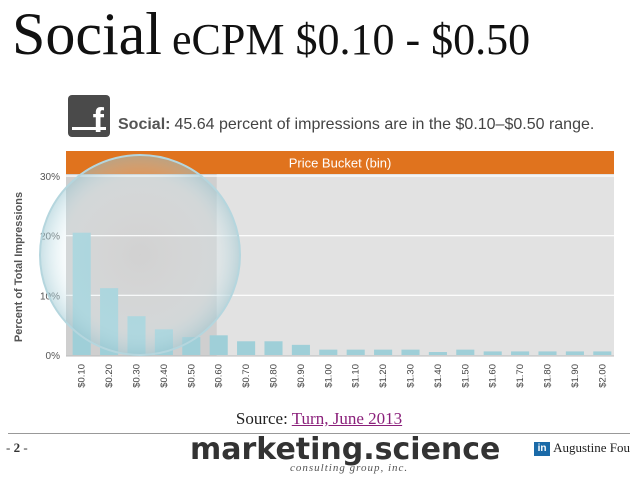 This screenshot has height=479, width=638. Describe the element at coordinates (383, 376) in the screenshot. I see `x-tick-label: $1.20` at that location.